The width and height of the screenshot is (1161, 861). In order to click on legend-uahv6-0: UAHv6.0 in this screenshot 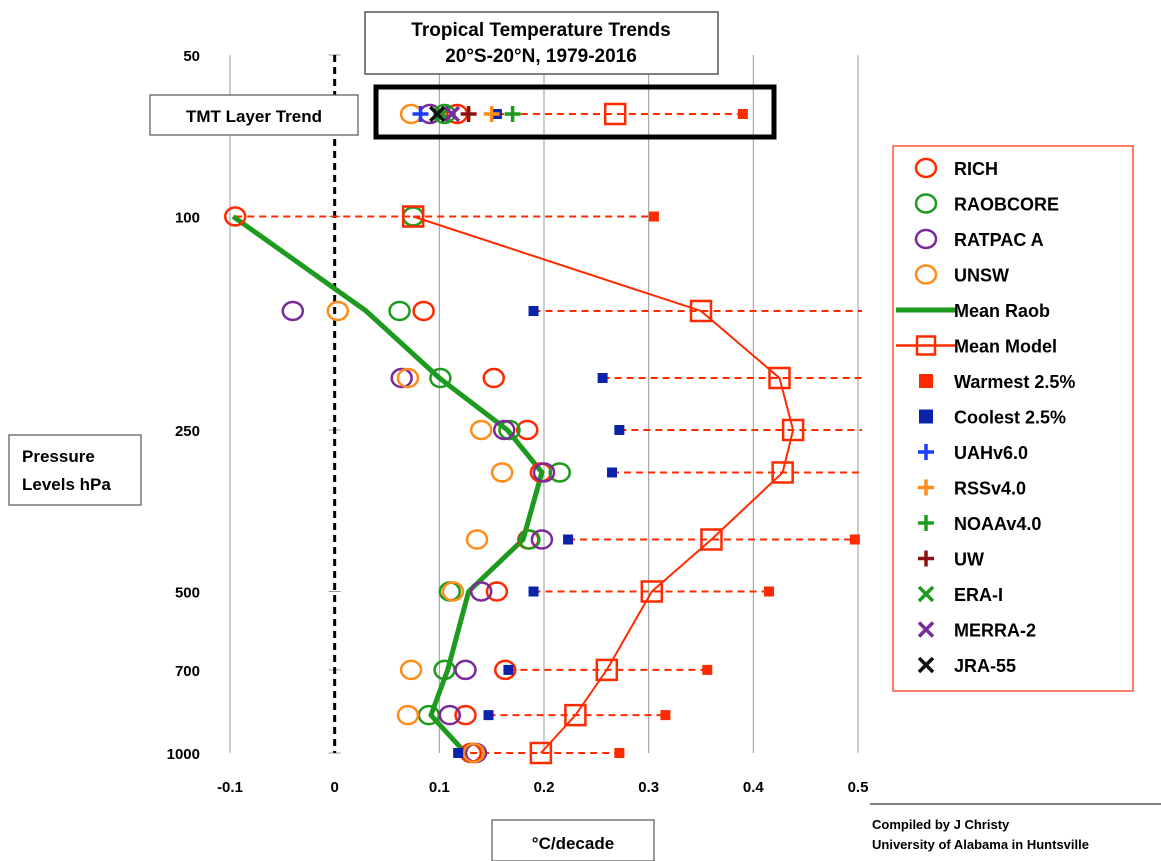, I will do `click(973, 453)`.